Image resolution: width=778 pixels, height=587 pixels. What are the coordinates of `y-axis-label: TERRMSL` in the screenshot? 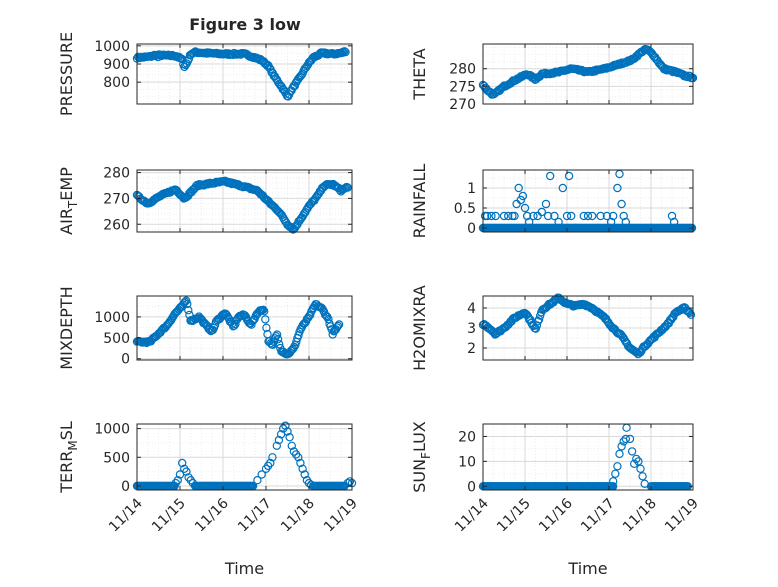 It's located at (68, 457).